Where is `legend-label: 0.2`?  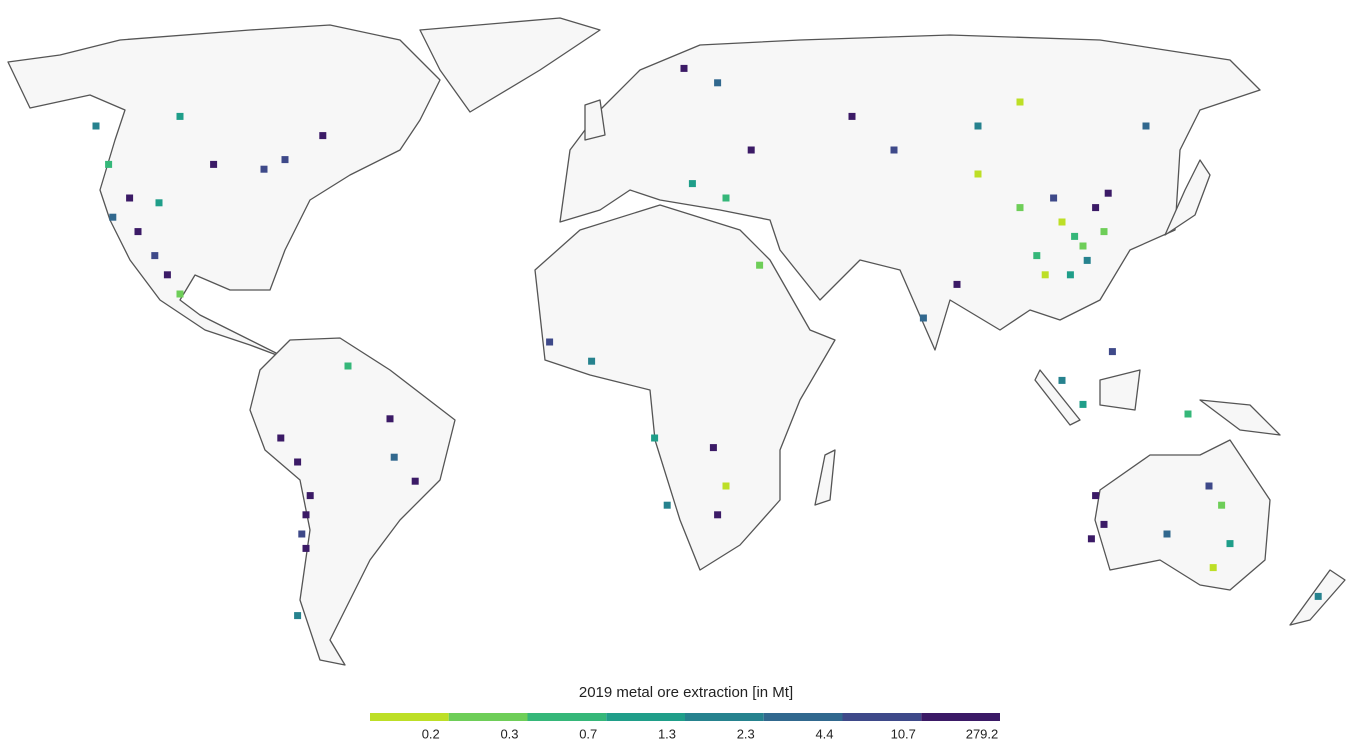
legend-label: 0.2 is located at coordinates (431, 733).